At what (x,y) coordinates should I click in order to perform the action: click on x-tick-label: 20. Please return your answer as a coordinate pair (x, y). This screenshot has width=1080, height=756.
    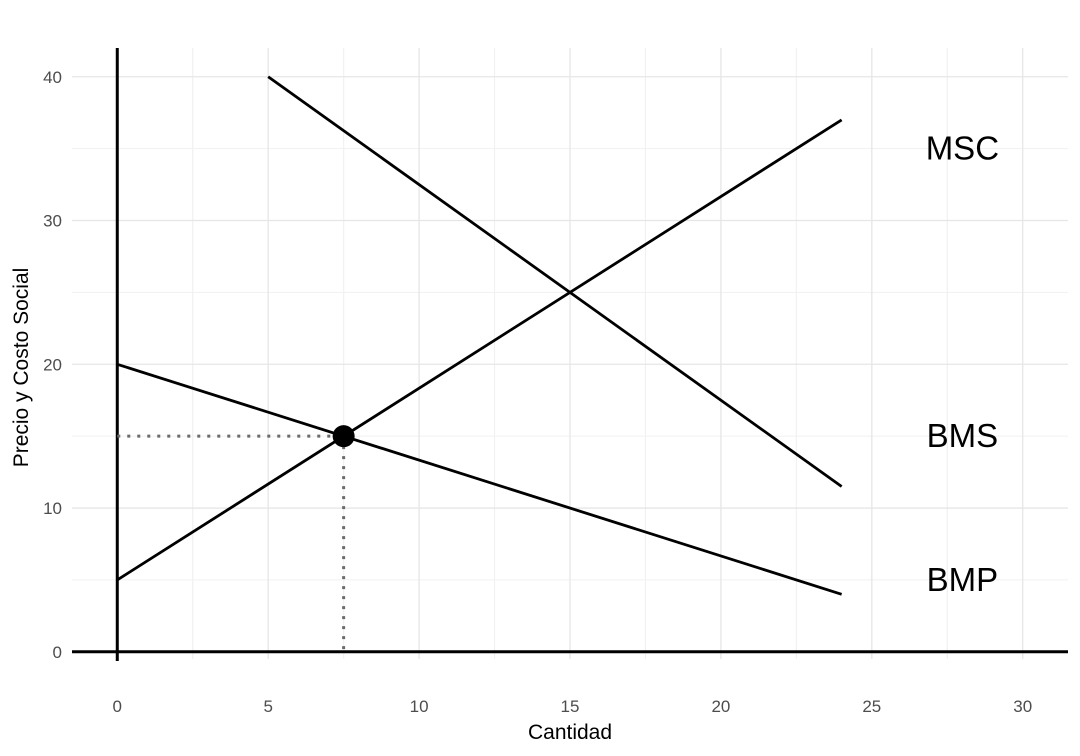
    Looking at the image, I should click on (720, 706).